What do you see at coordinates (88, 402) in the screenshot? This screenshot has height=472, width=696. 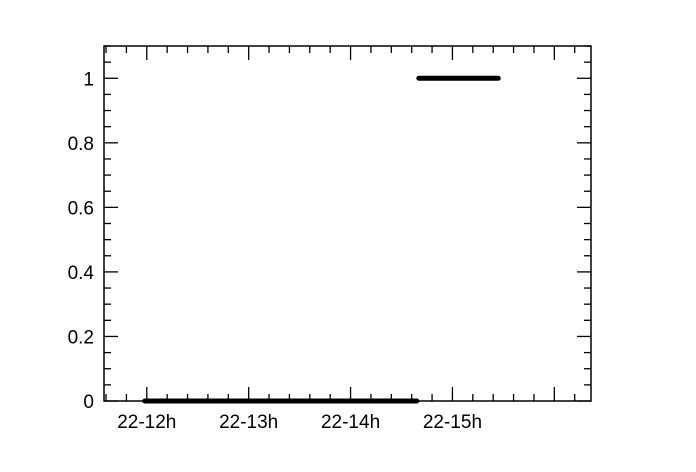 I see `y-tick-label: 0` at bounding box center [88, 402].